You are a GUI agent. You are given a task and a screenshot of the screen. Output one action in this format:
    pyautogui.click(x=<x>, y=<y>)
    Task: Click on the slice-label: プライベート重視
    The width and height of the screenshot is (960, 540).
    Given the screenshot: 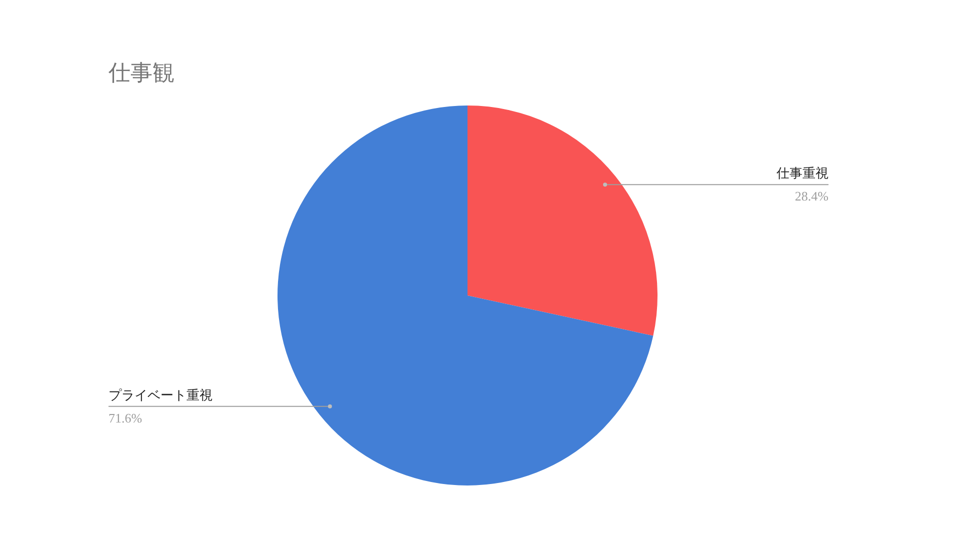 What is the action you would take?
    pyautogui.click(x=160, y=394)
    